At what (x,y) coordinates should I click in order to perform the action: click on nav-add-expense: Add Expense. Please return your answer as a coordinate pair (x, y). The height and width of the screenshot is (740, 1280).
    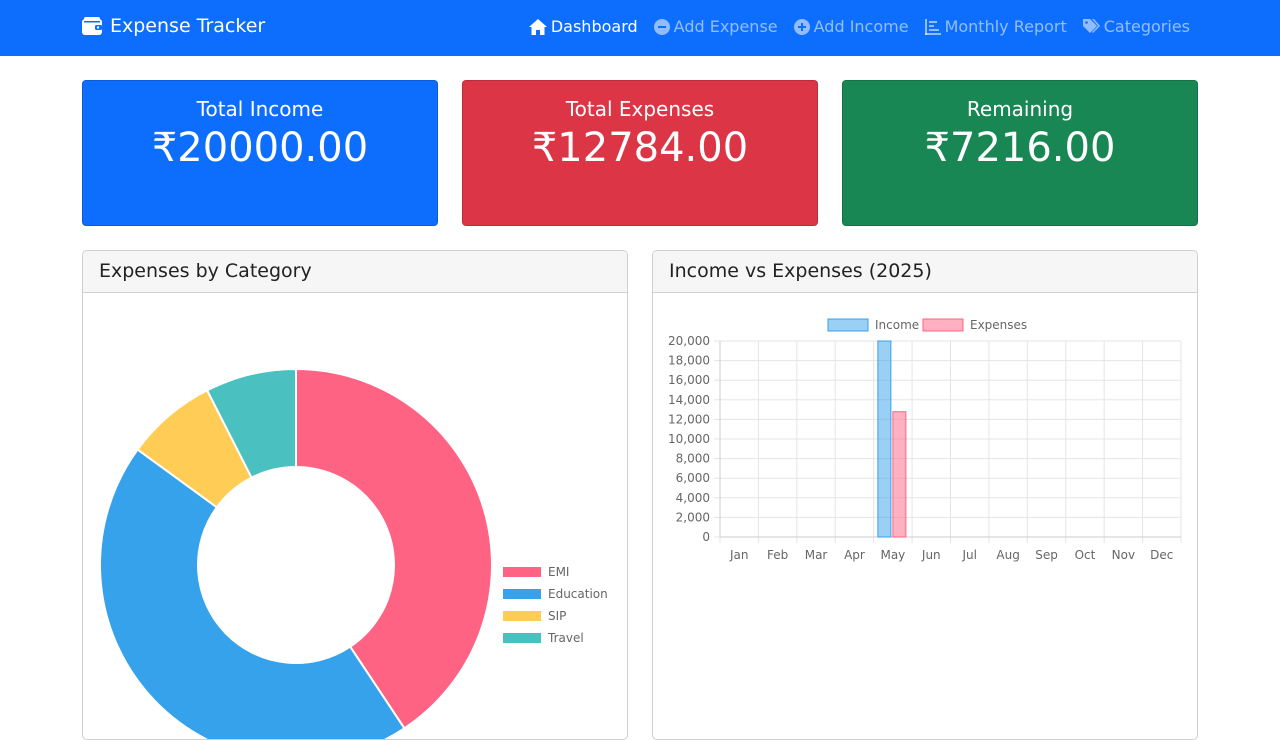
    Looking at the image, I should click on (715, 26).